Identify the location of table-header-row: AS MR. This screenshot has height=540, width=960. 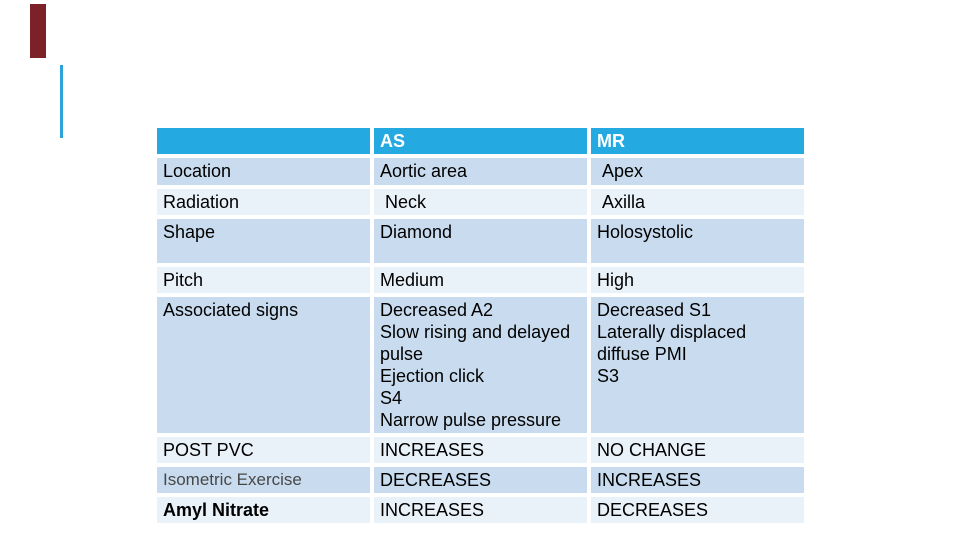
(480, 141).